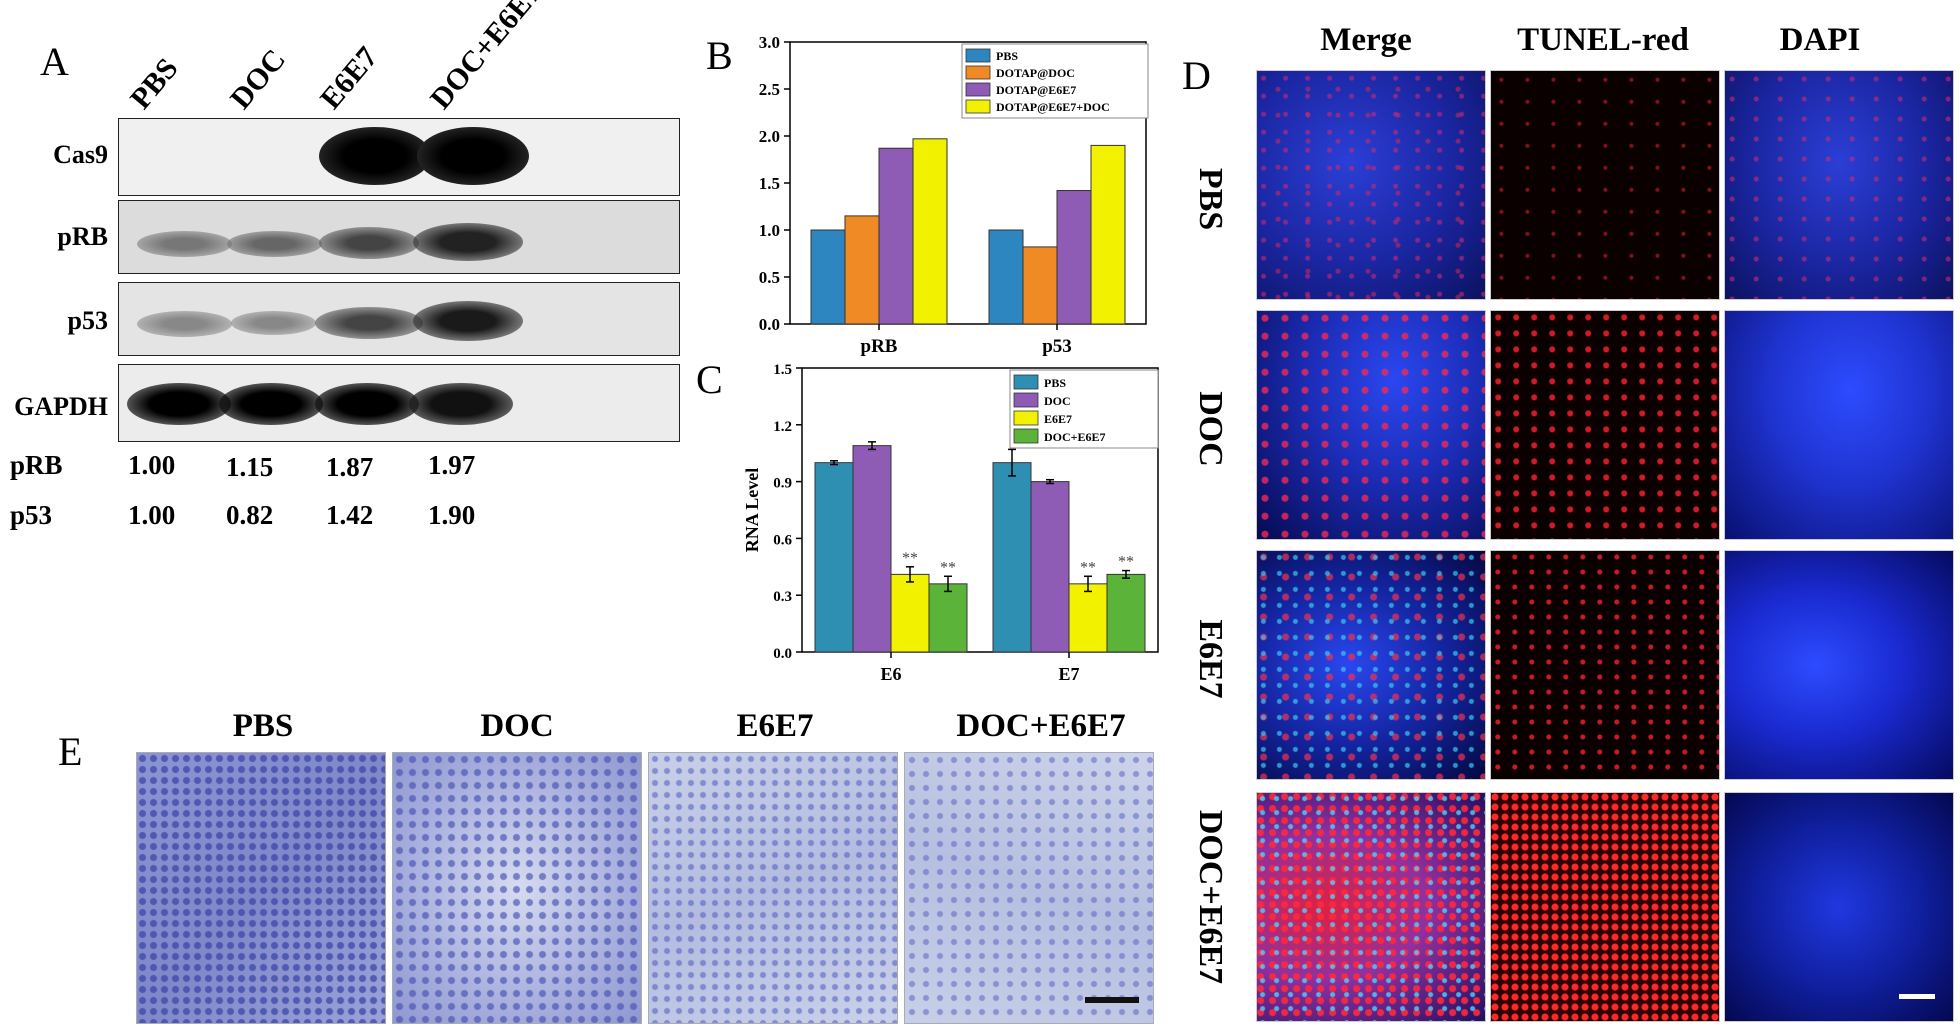 The width and height of the screenshot is (1960, 1032). What do you see at coordinates (1605, 185) in the screenshot?
I see `fluor-pbs-tunel` at bounding box center [1605, 185].